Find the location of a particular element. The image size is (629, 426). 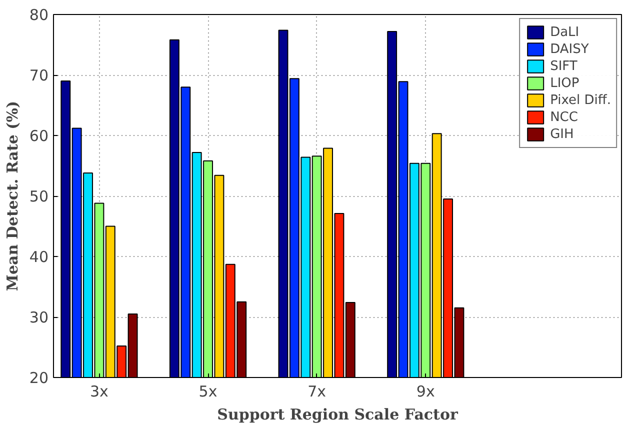

legend-label: NCC is located at coordinates (564, 117).